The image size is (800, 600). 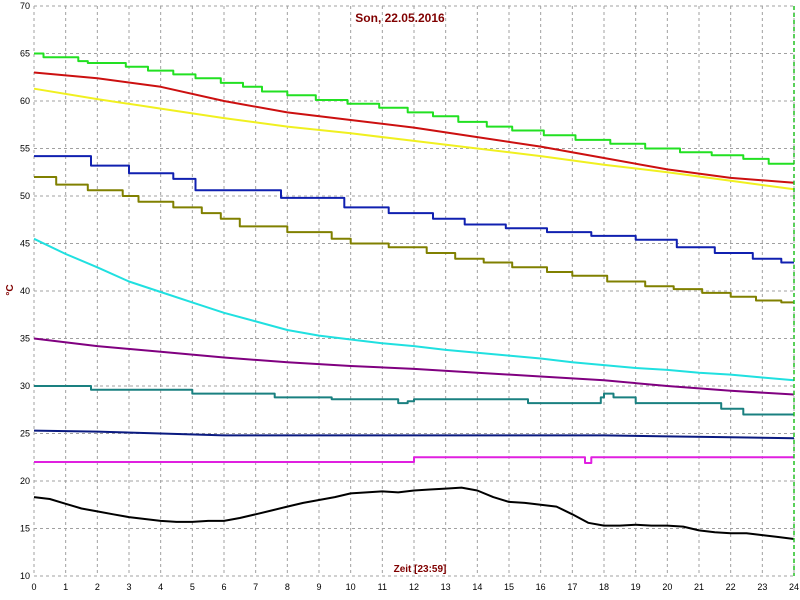 I want to click on x-tick-label-23: 23, so click(x=762, y=587).